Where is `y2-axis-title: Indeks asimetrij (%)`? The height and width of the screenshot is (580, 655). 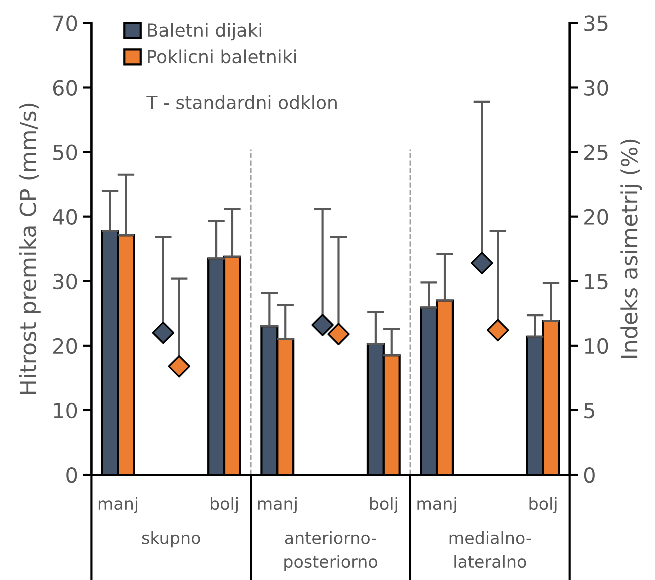
y2-axis-title: Indeks asimetrij (%) is located at coordinates (631, 249).